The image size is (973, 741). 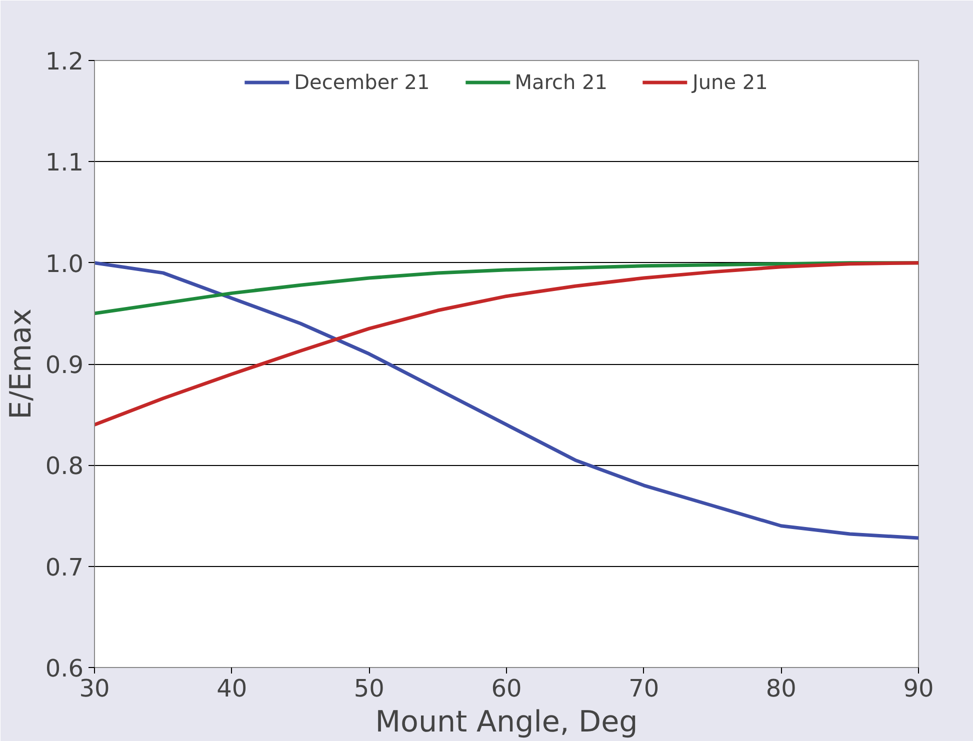 What do you see at coordinates (64, 365) in the screenshot?
I see `y-tick-label: 0.9` at bounding box center [64, 365].